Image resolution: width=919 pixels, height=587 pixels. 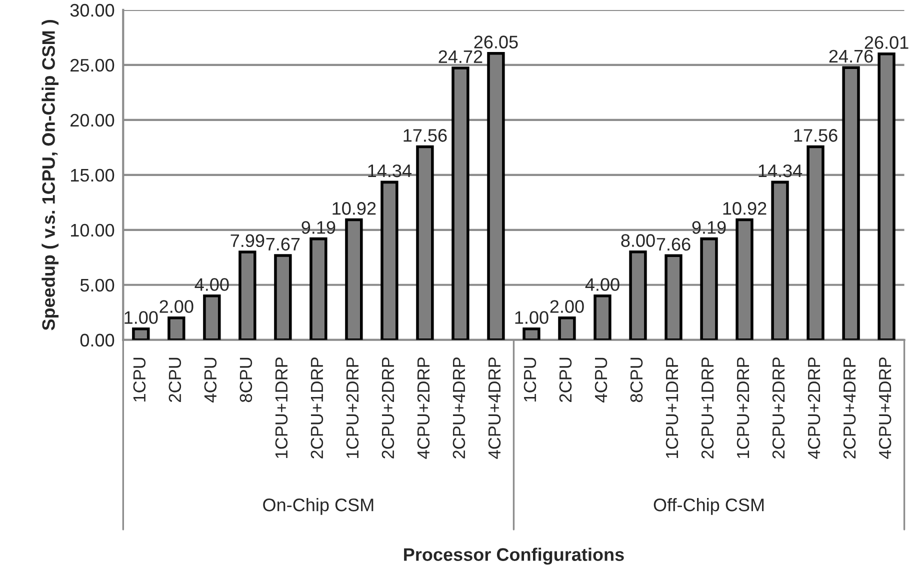 I want to click on data-label: 26.01, so click(x=886, y=42).